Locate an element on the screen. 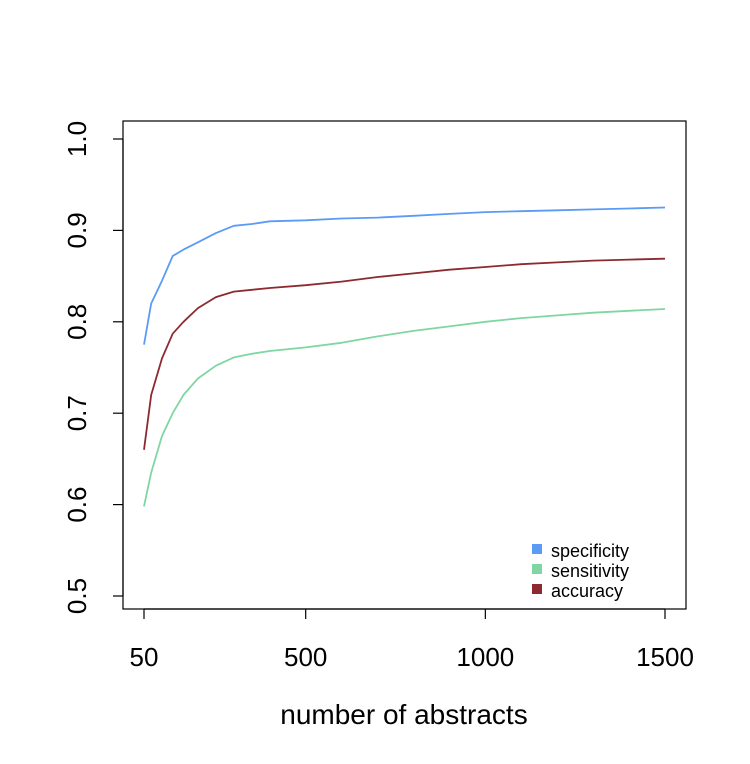 Image resolution: width=750 pixels, height=764 pixels. legend-swatch-sensitivity is located at coordinates (537, 569).